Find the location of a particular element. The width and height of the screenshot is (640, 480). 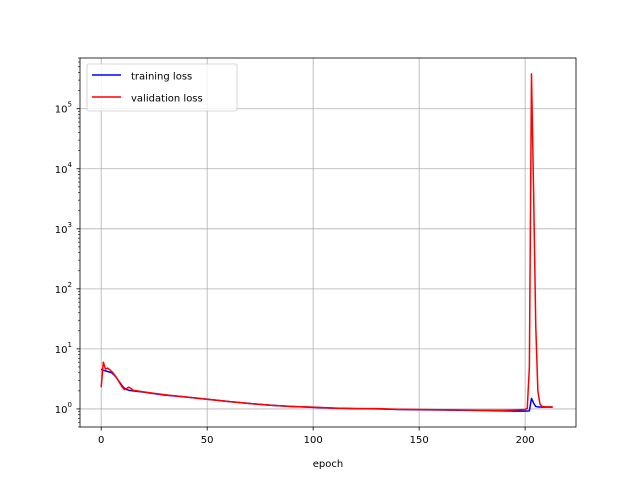

x-tick-label: 150 is located at coordinates (419, 440).